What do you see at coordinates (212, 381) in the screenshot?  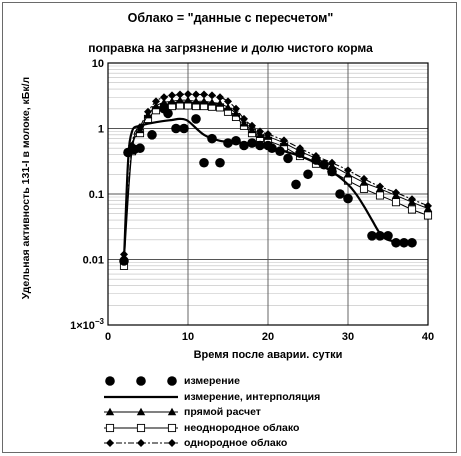 I see `legend-measurement-label: измерение` at bounding box center [212, 381].